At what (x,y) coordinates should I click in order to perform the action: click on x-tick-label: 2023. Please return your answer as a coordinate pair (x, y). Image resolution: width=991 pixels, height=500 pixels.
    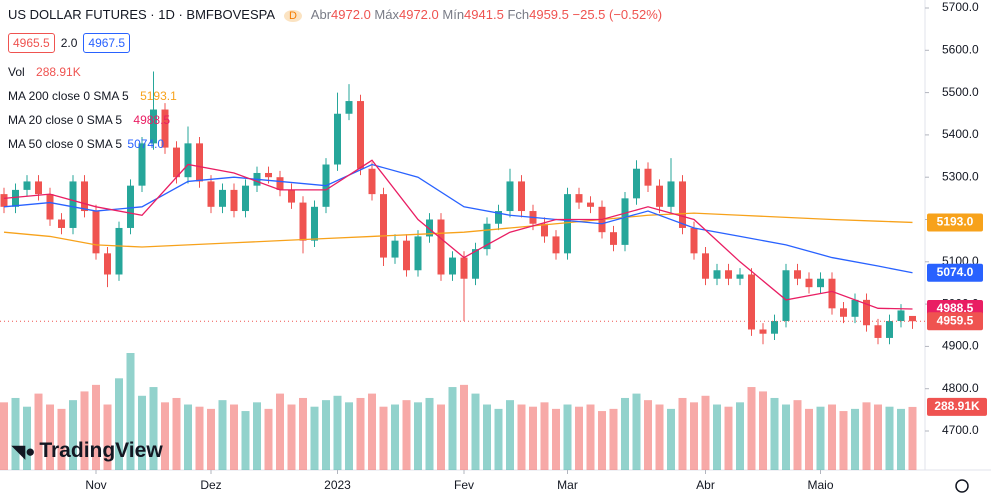
    Looking at the image, I should click on (337, 485).